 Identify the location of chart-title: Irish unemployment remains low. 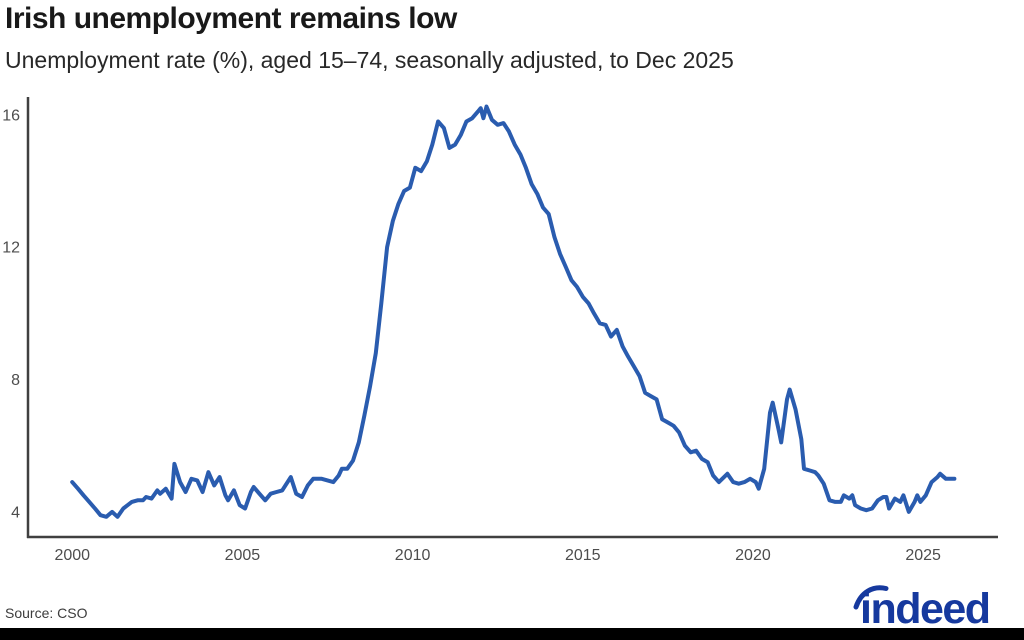
(231, 18).